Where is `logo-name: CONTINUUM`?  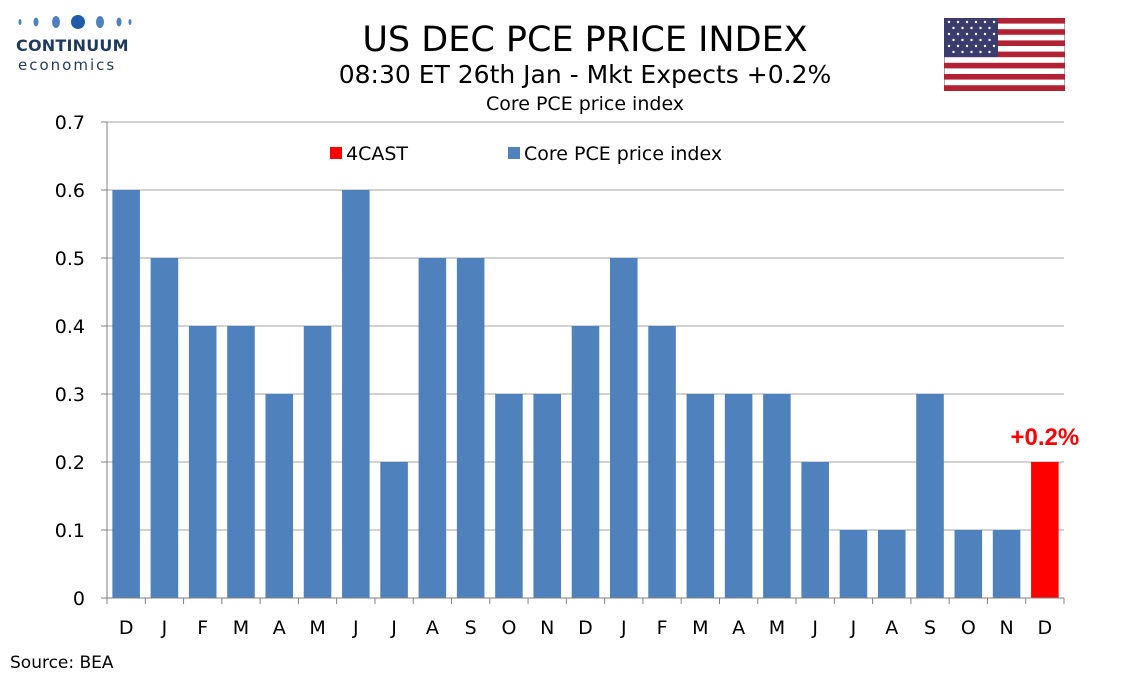
logo-name: CONTINUUM is located at coordinates (72, 45).